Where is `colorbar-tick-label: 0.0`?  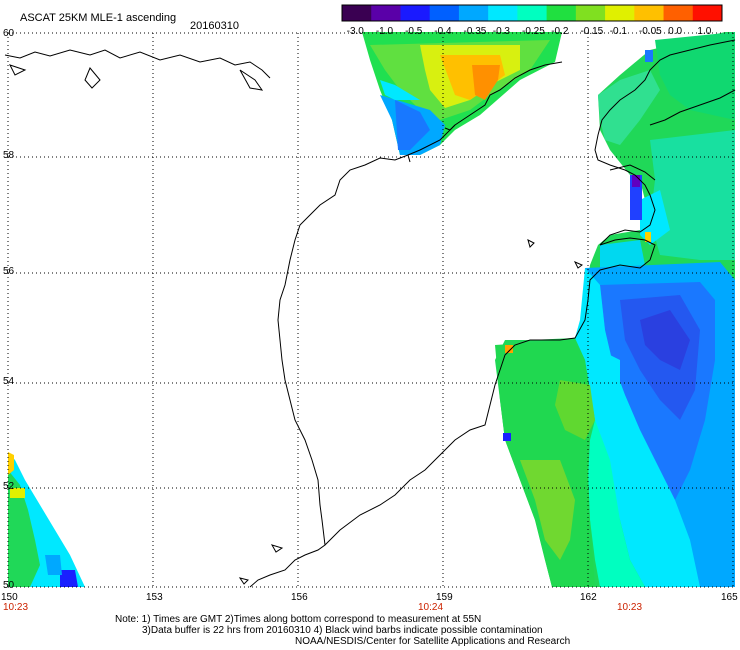
colorbar-tick-label: 0.0 is located at coordinates (675, 31).